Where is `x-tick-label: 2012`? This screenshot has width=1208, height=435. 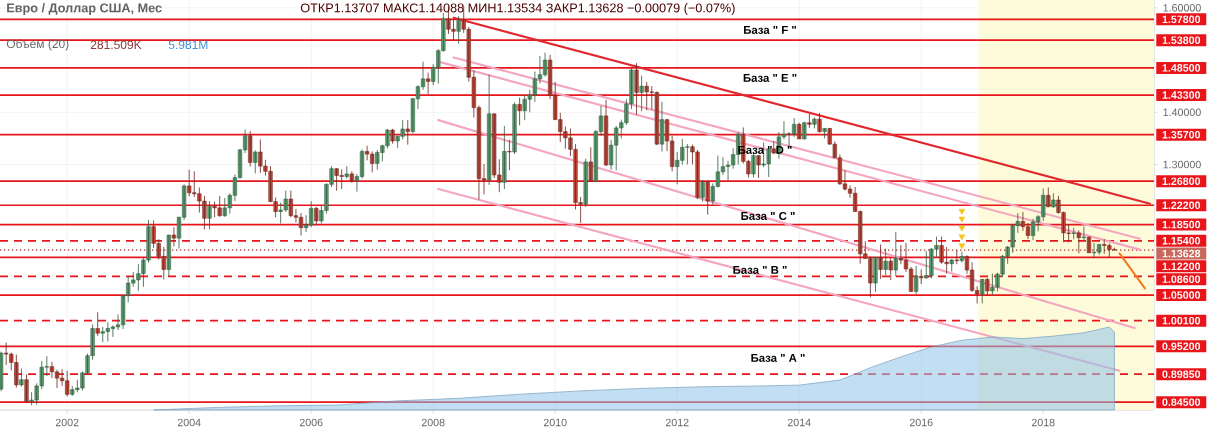
x-tick-label: 2012 is located at coordinates (677, 422).